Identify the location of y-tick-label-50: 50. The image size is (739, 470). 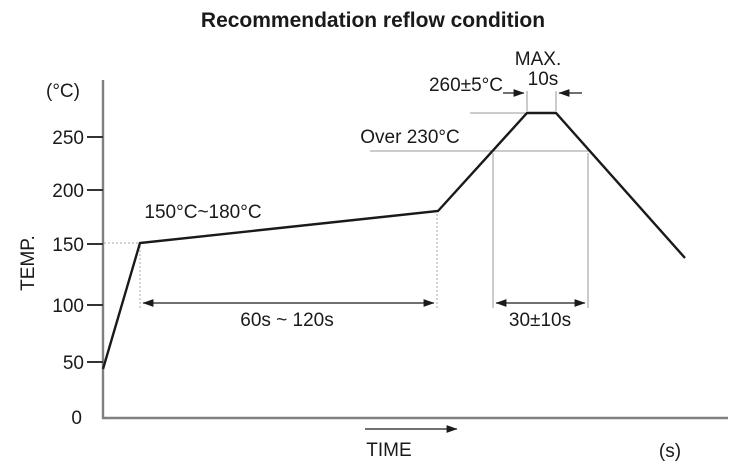
(73, 363).